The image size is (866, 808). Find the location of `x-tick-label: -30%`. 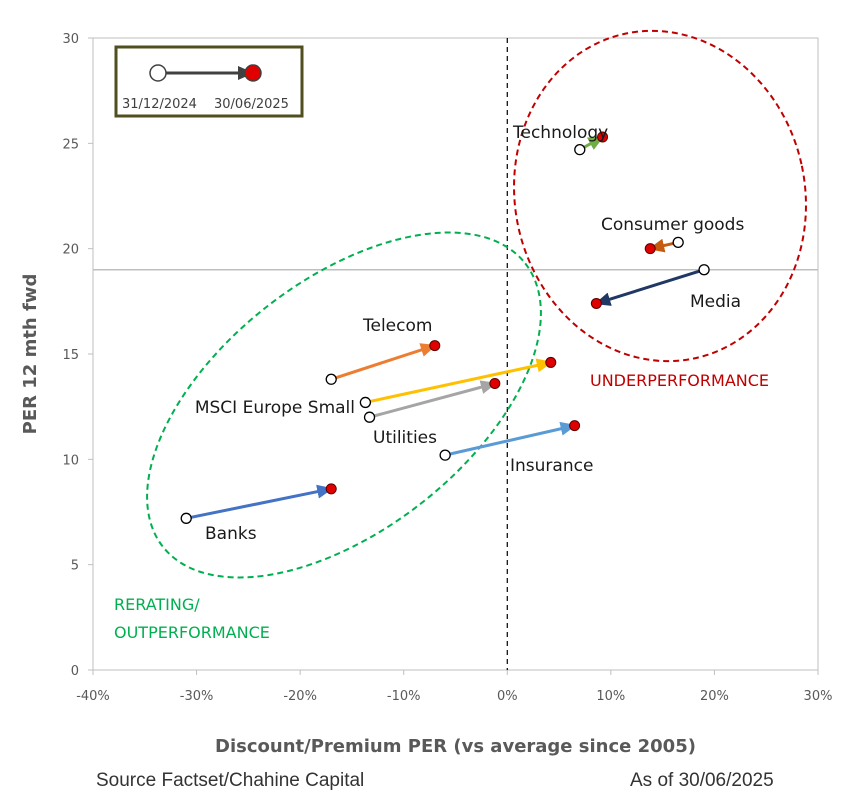

x-tick-label: -30% is located at coordinates (197, 696).